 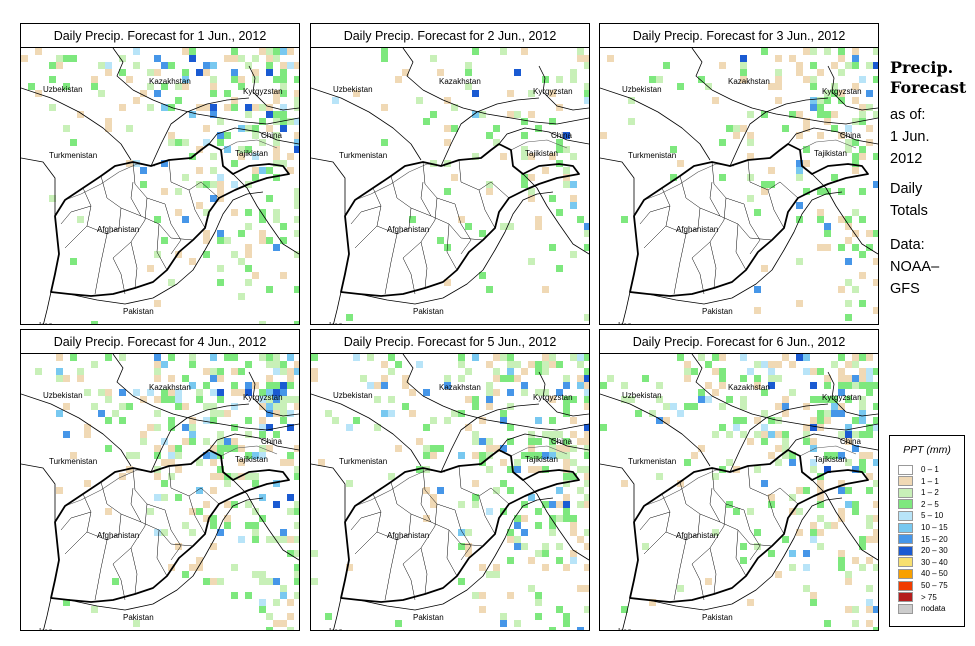 I want to click on sidebar-title-line1: Precip., so click(x=922, y=67).